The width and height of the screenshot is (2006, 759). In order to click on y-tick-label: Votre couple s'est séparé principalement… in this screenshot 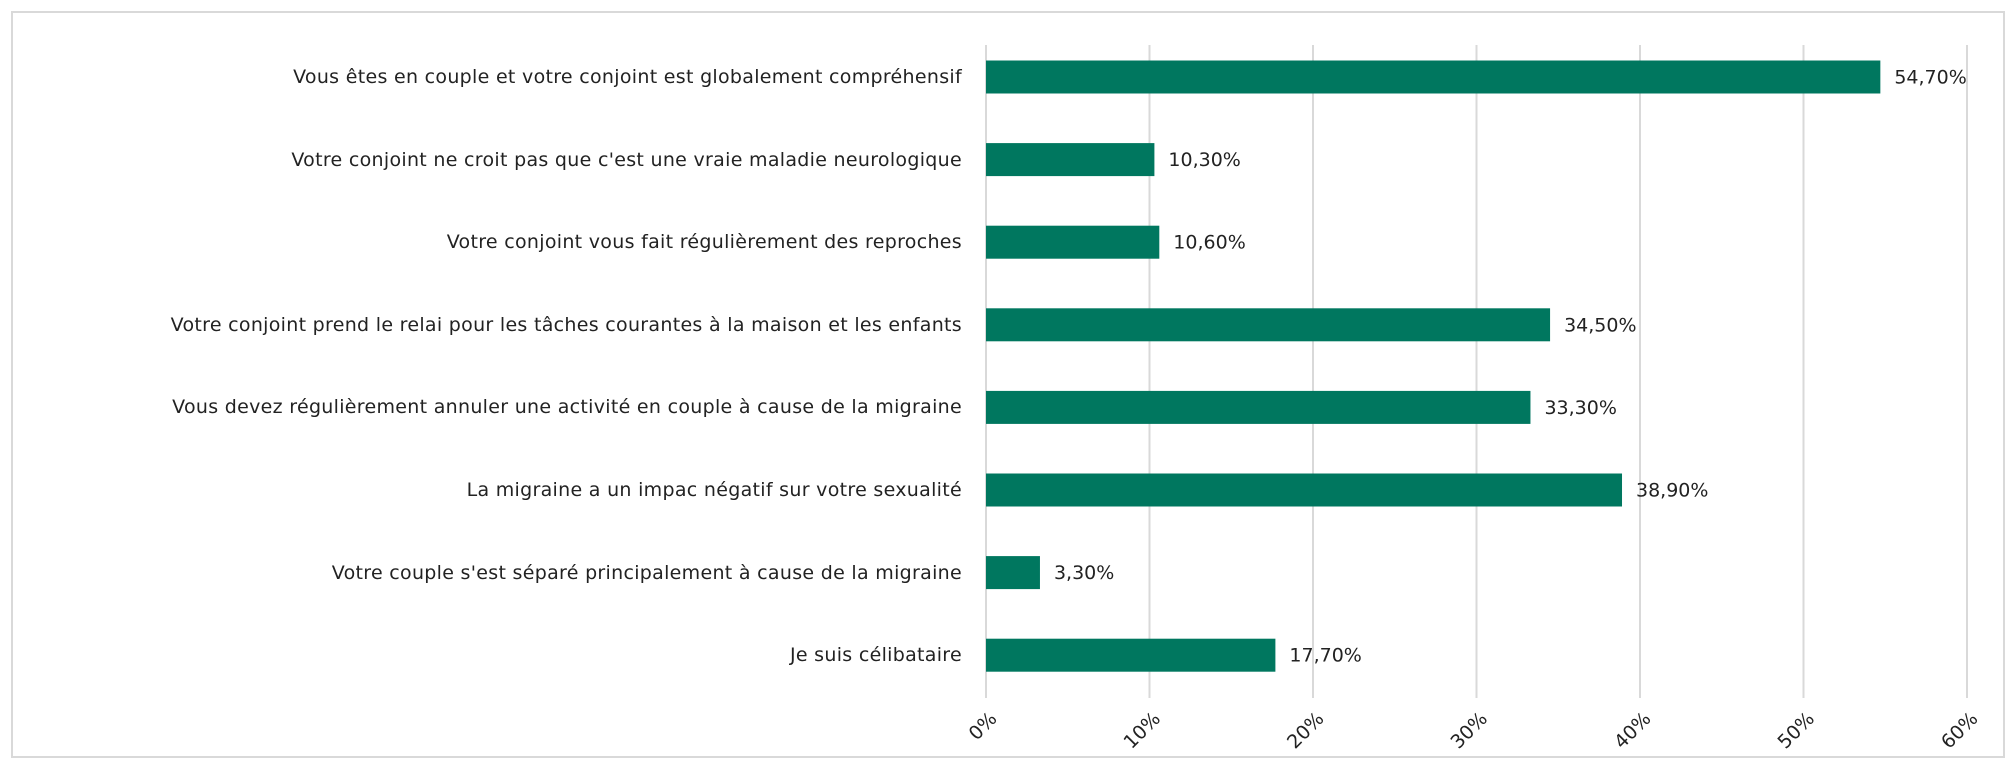, I will do `click(646, 572)`.